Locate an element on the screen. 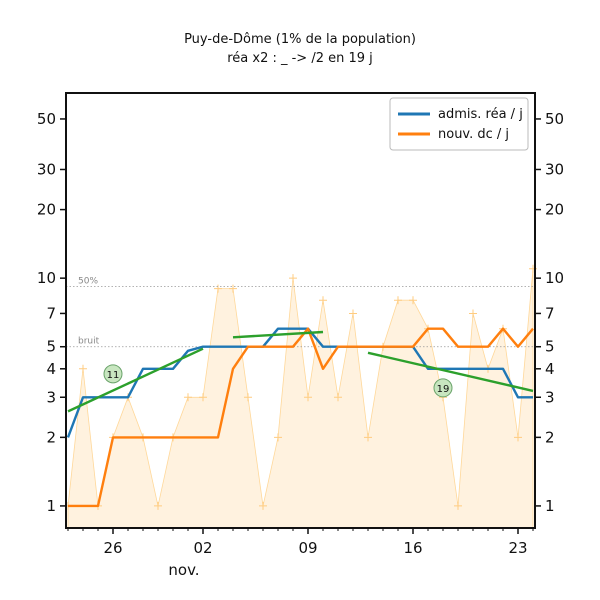  chart-subtitle: réa x2 : _ -> /2 en 19 j is located at coordinates (300, 58).